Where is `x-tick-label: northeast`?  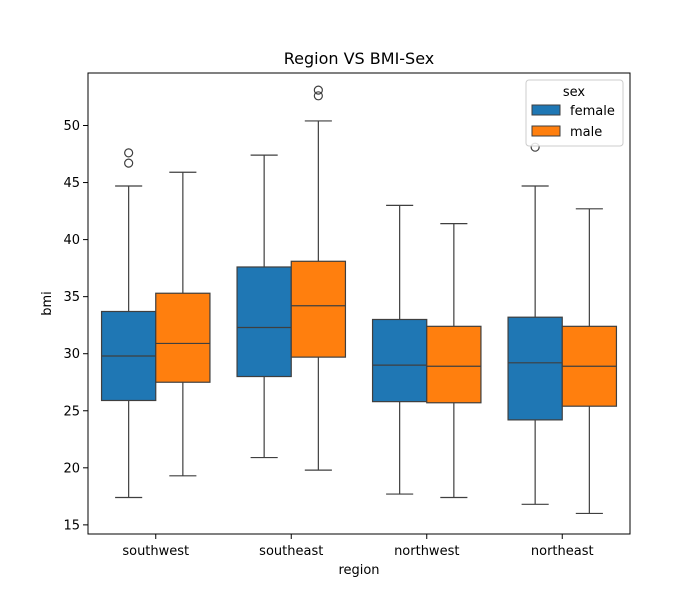
x-tick-label: northeast is located at coordinates (562, 551).